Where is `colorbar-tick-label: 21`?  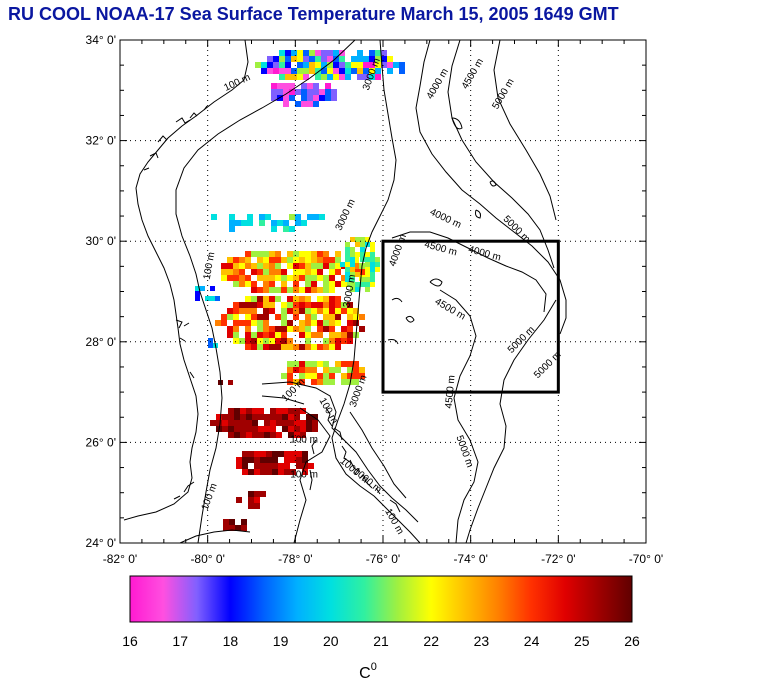
colorbar-tick-label: 21 is located at coordinates (381, 641).